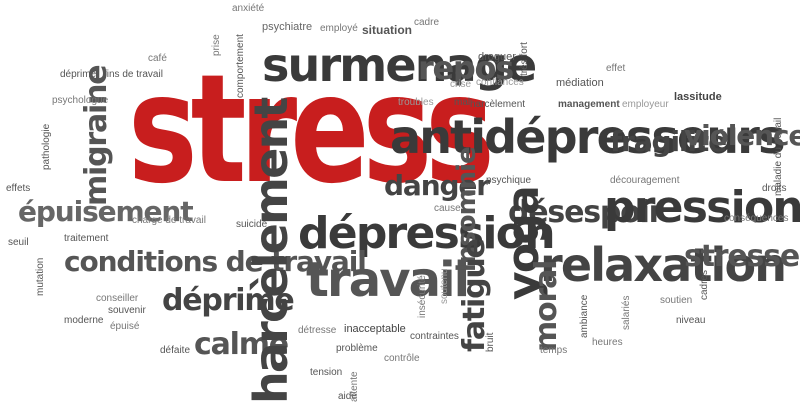  What do you see at coordinates (106, 211) in the screenshot?
I see `word-epuisement: épuisement` at bounding box center [106, 211].